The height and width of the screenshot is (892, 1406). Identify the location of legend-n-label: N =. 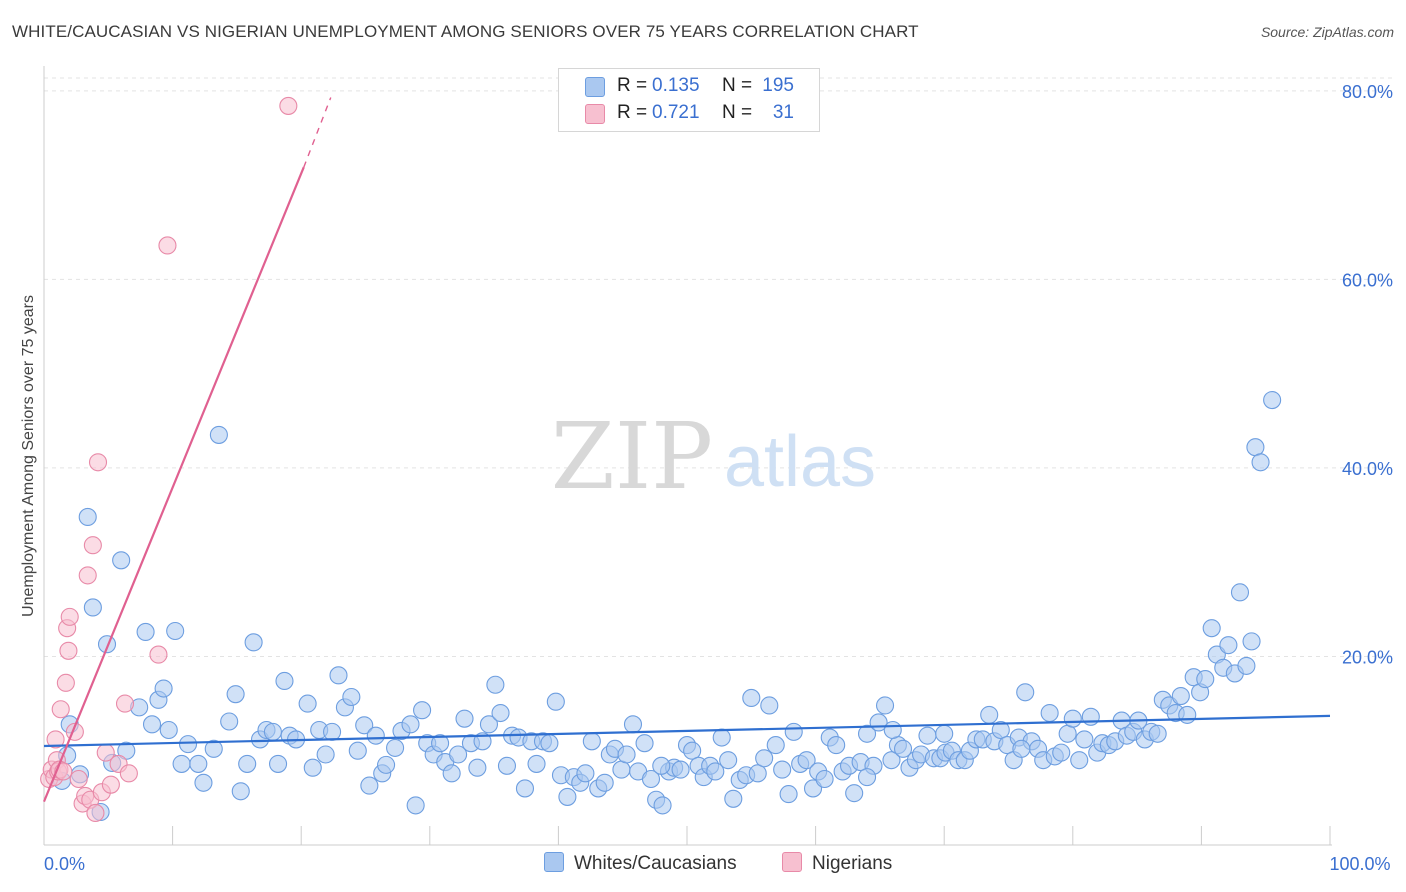
(737, 112).